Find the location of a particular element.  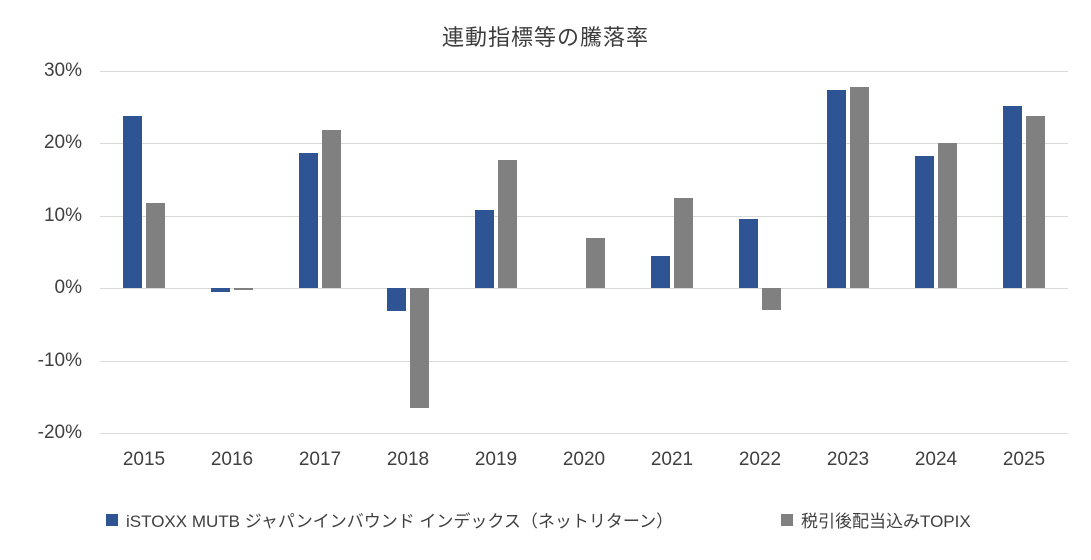

y-axis-tick-label: 20% is located at coordinates (62, 143).